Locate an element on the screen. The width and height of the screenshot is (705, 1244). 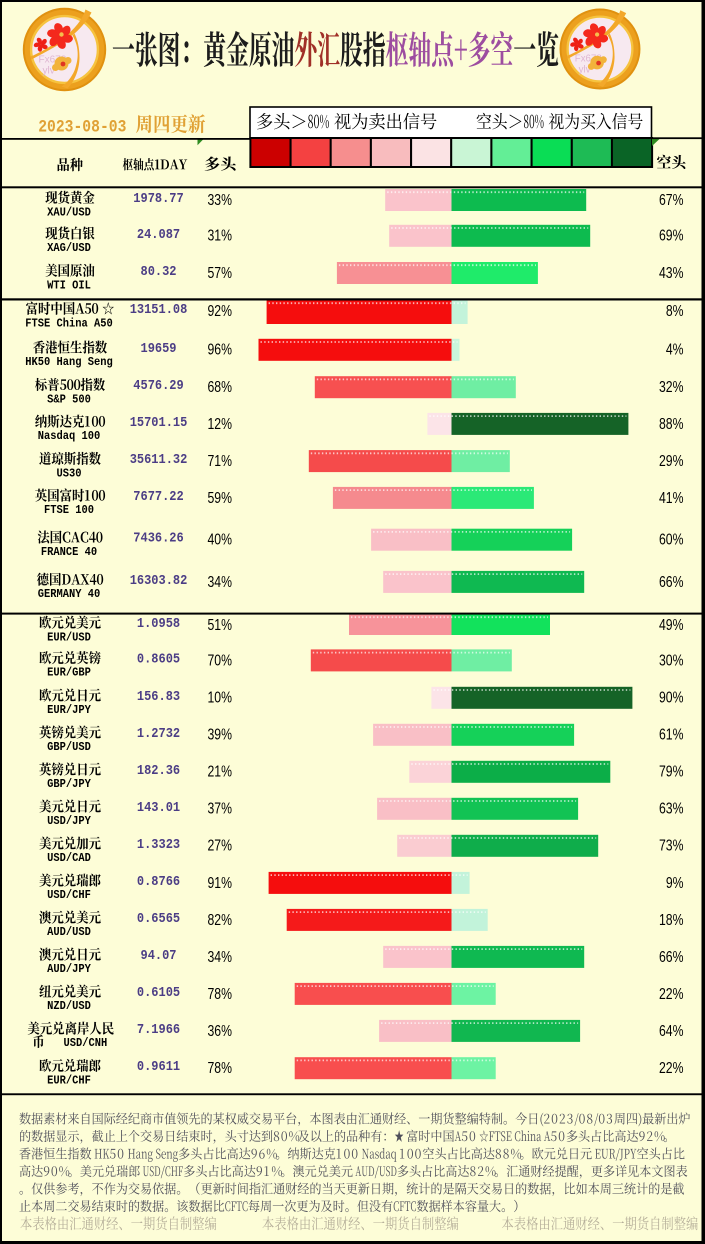
svg-text: 35611.32 is located at coordinates (159, 459).